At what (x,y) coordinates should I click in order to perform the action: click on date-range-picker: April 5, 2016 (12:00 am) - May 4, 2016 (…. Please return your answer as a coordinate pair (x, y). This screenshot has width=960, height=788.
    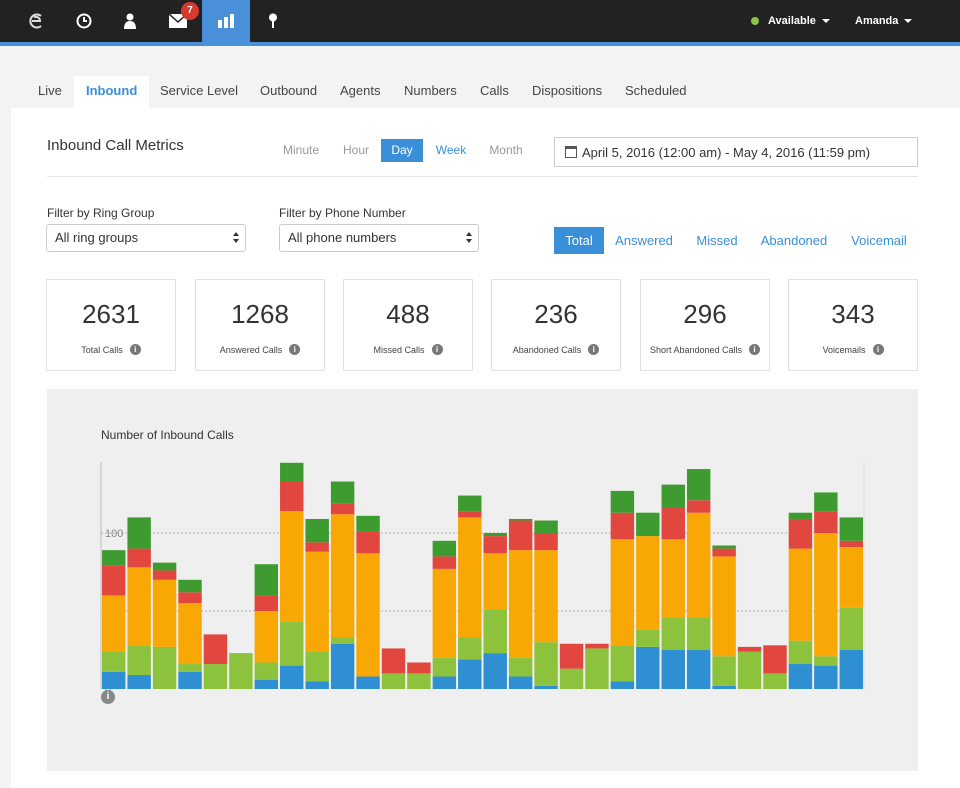
    Looking at the image, I should click on (736, 152).